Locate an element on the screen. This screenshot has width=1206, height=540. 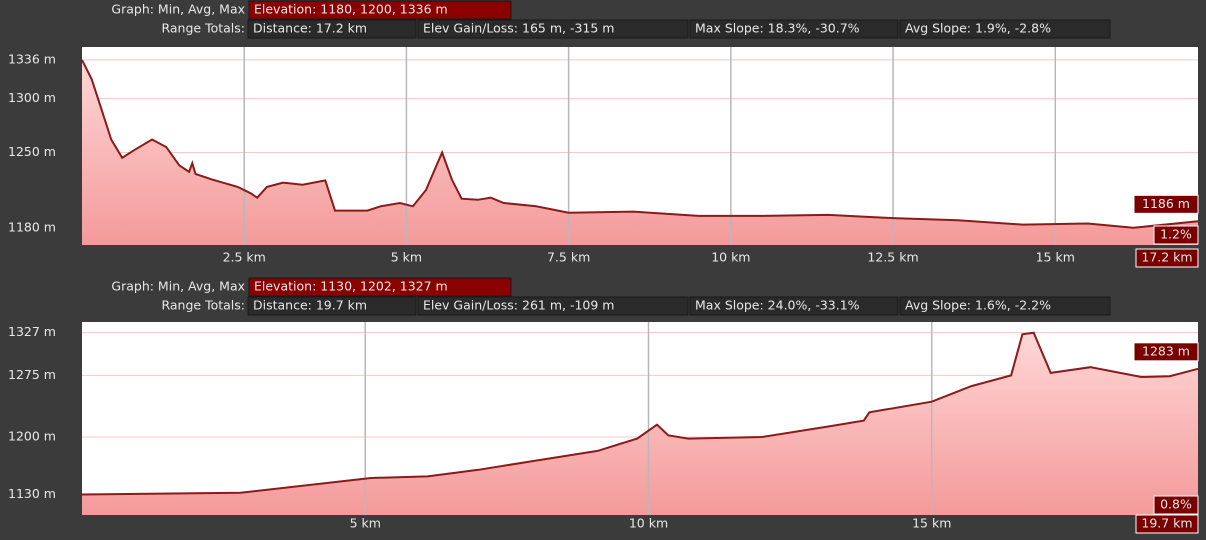
current-slope: 0.8% is located at coordinates (1176, 504).